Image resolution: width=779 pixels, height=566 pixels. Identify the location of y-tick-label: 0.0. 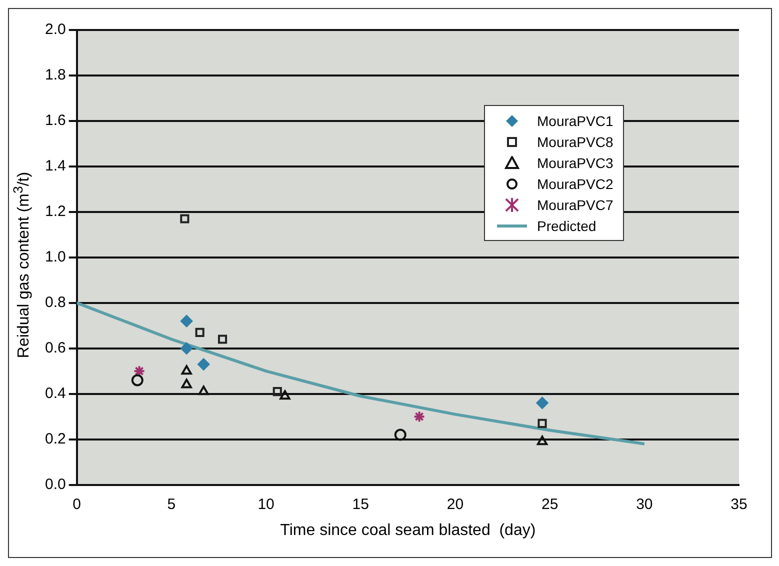
(55, 484).